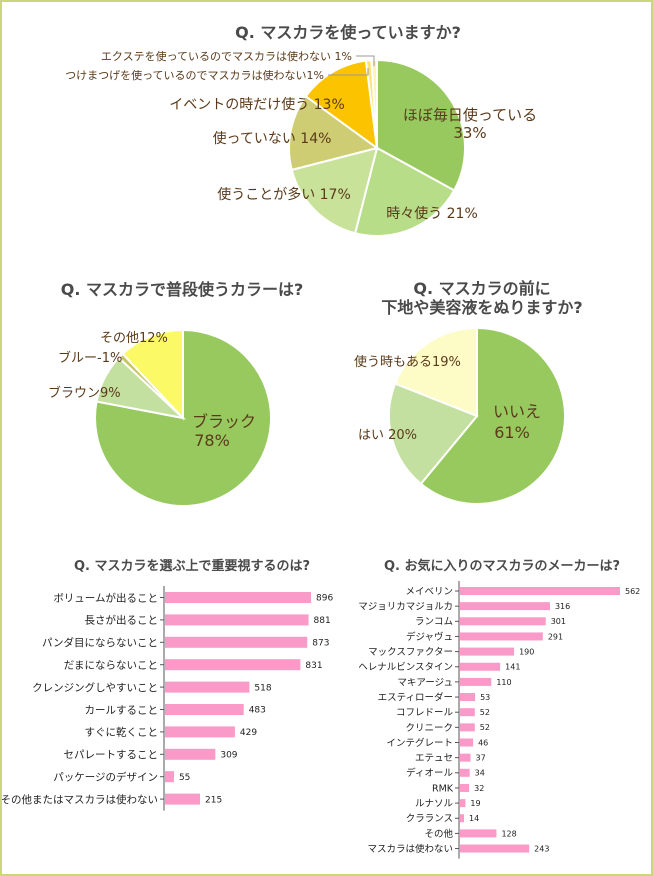  Describe the element at coordinates (320, 644) in the screenshot. I see `bar1-value-2: 873` at that location.